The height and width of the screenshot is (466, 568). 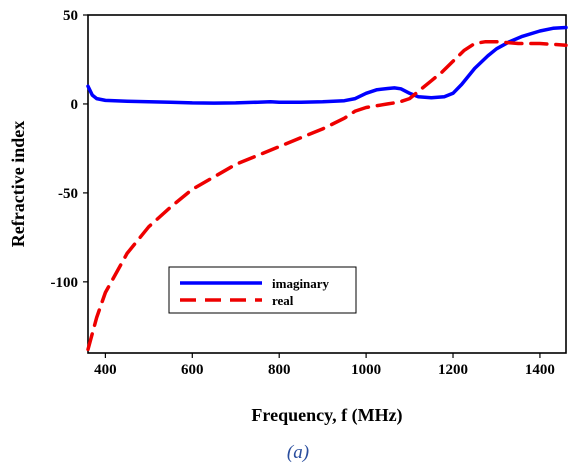 What do you see at coordinates (65, 283) in the screenshot?
I see `y-tick-label: -100` at bounding box center [65, 283].